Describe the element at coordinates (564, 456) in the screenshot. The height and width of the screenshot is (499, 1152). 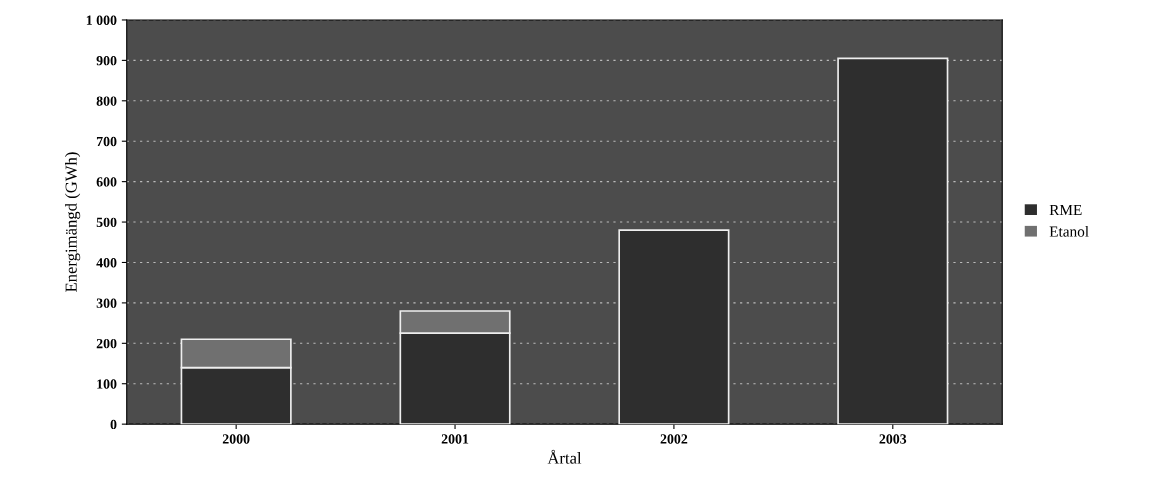
I see `x-axis-title: Årtal` at that location.